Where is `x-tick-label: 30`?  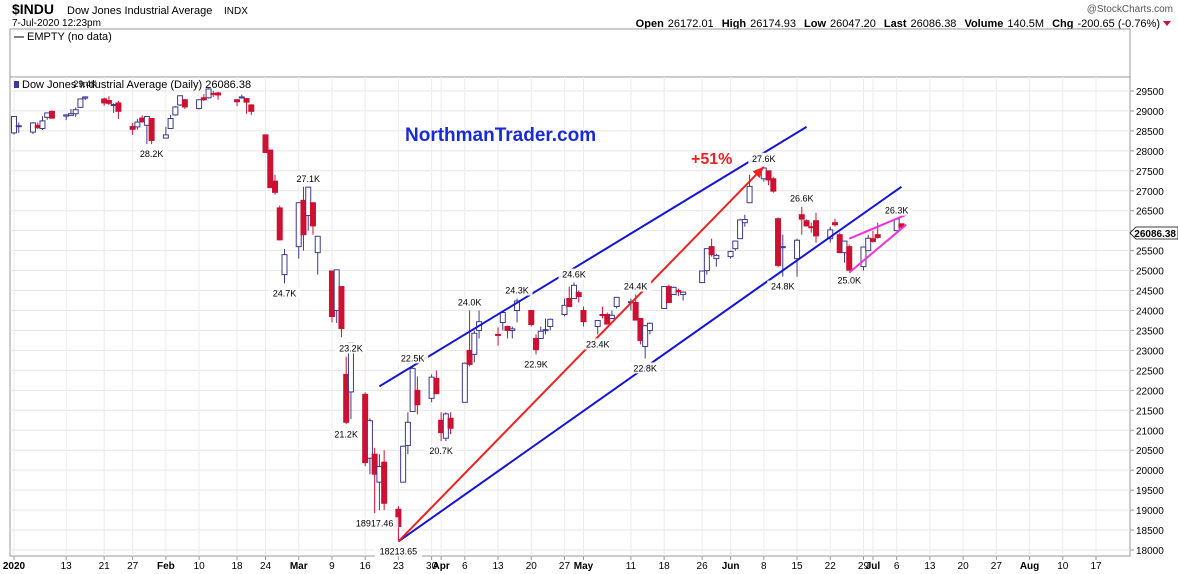 x-tick-label: 30 is located at coordinates (432, 566).